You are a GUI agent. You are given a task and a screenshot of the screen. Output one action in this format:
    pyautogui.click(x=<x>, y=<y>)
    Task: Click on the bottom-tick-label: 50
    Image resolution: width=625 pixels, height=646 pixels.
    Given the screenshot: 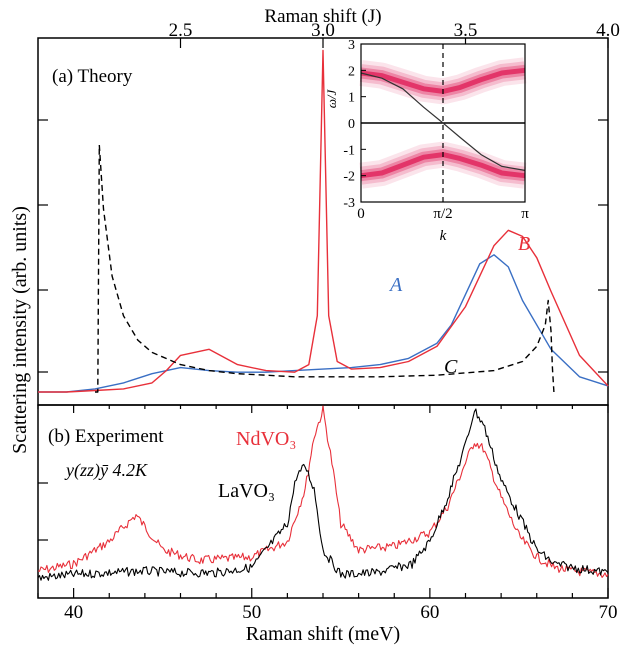 What is the action you would take?
    pyautogui.click(x=251, y=612)
    